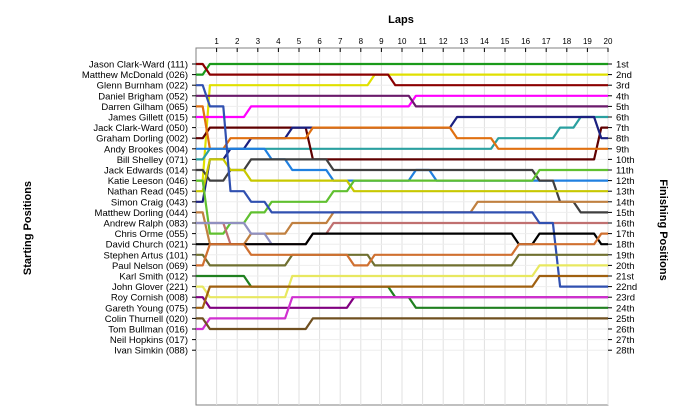 The width and height of the screenshot is (700, 420). What do you see at coordinates (625, 319) in the screenshot?
I see `finishing-position-label: 25th` at bounding box center [625, 319].